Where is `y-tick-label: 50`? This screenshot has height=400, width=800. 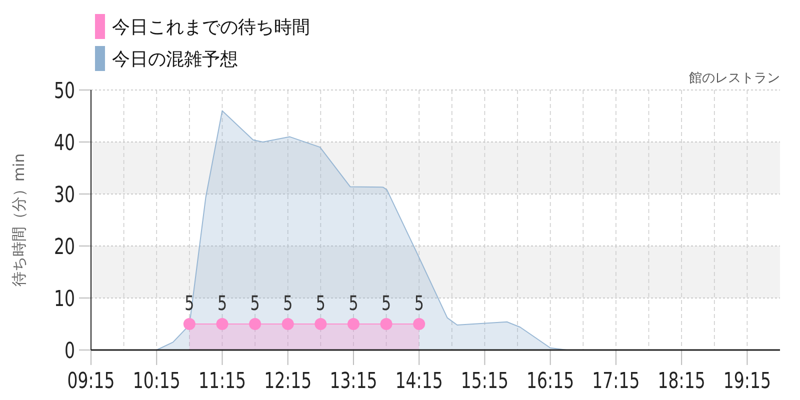
y-tick-label: 50 is located at coordinates (64, 91).